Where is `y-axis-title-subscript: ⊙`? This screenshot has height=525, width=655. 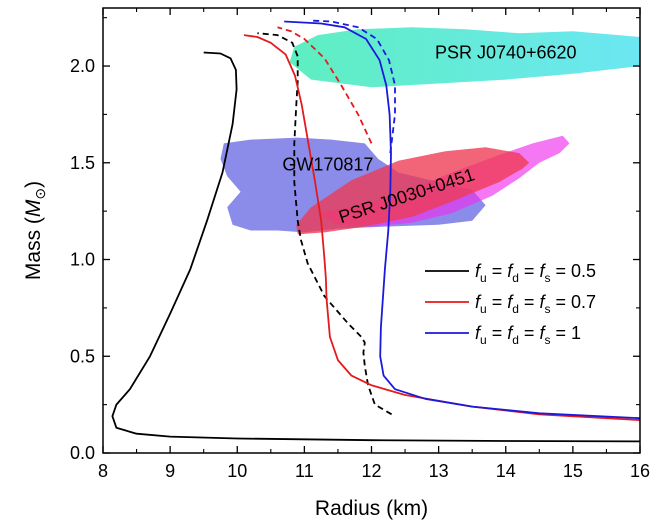 y-axis-title-subscript: ⊙ is located at coordinates (40, 194).